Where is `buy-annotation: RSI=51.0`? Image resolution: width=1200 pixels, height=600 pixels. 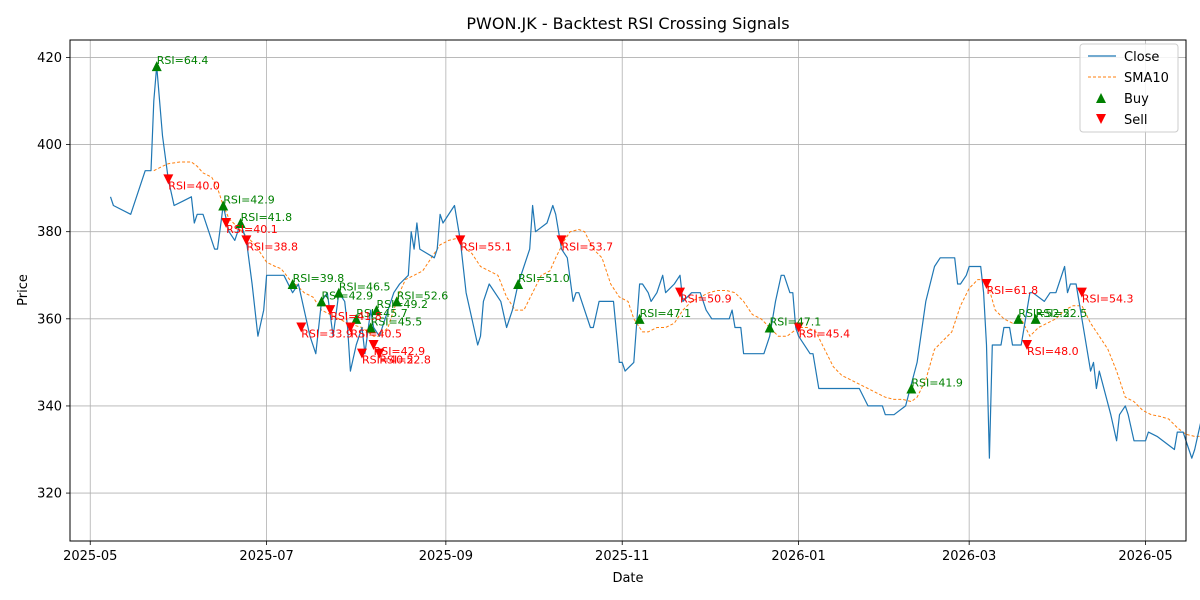
buy-annotation: RSI=51.0 is located at coordinates (544, 278).